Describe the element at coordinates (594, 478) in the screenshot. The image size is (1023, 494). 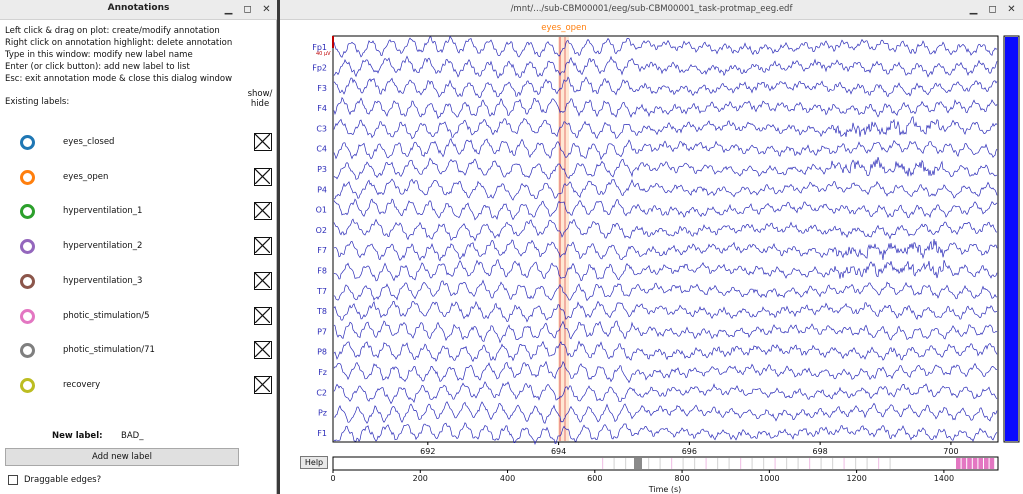
I see `overview-tick-label: 600` at that location.